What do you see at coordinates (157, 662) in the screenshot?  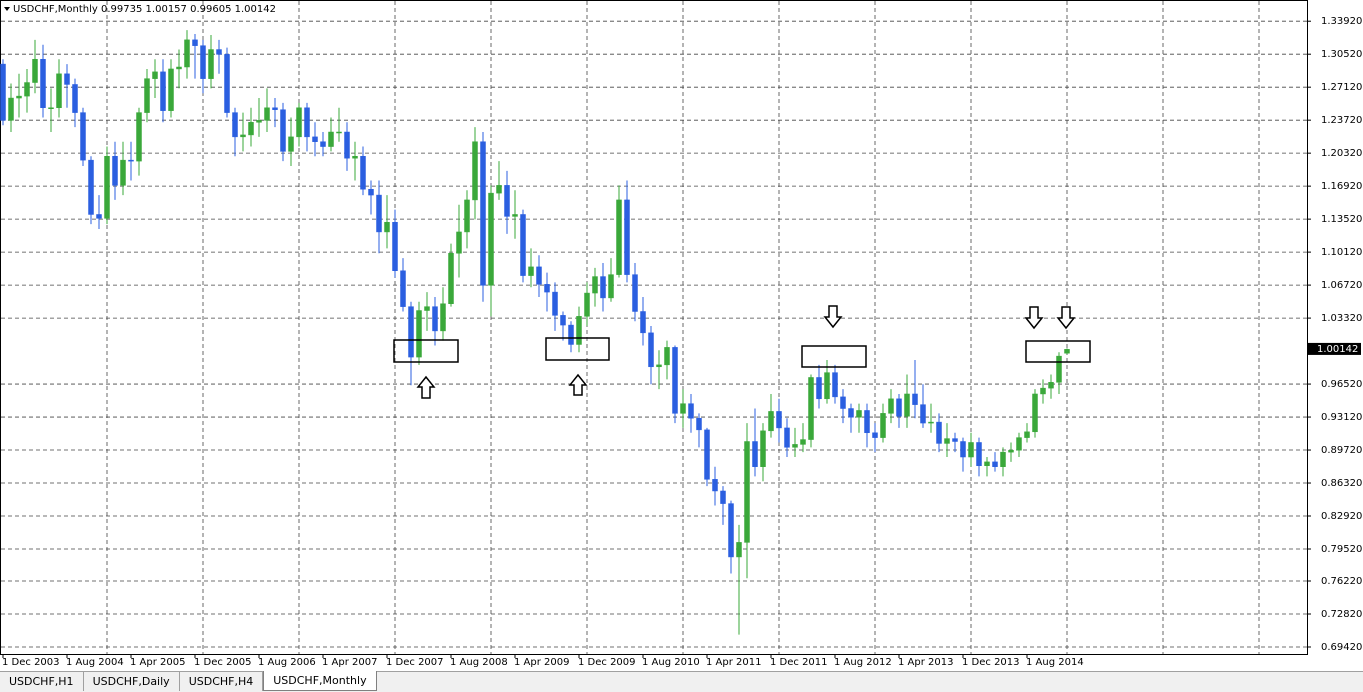 I see `x-tick-label: 1 Apr 2005` at bounding box center [157, 662].